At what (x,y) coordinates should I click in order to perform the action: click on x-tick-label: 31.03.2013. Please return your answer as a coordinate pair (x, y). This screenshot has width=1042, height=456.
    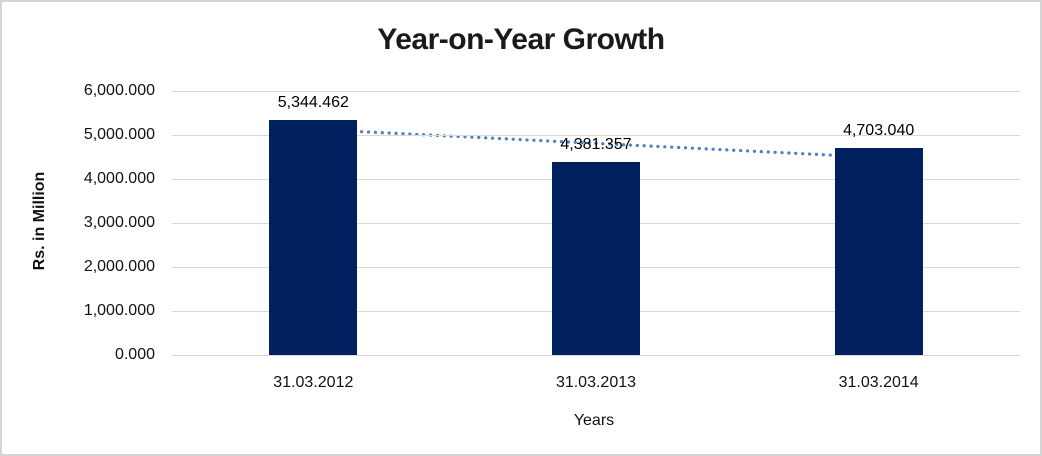
    Looking at the image, I should click on (596, 382).